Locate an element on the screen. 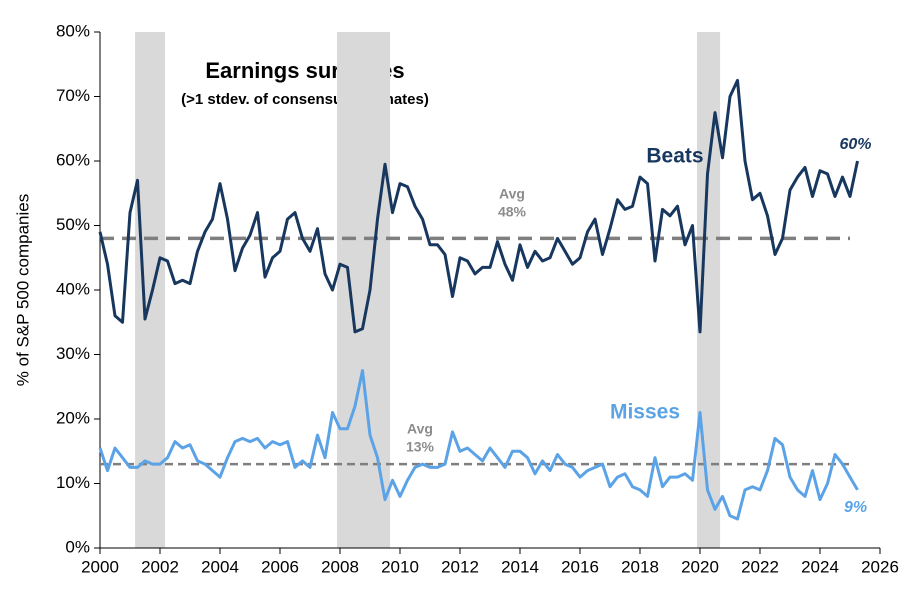 The width and height of the screenshot is (910, 589). x-tick-label: 2024 is located at coordinates (820, 566).